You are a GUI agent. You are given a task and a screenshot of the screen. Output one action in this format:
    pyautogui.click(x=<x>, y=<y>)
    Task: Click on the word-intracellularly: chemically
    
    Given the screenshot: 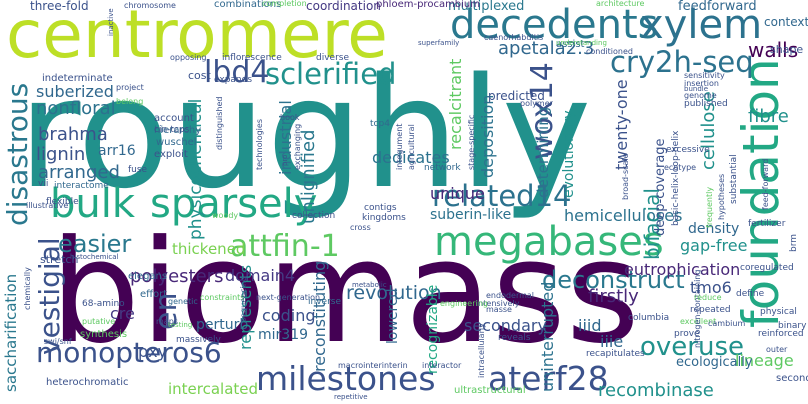 What is the action you would take?
    pyautogui.click(x=27, y=288)
    